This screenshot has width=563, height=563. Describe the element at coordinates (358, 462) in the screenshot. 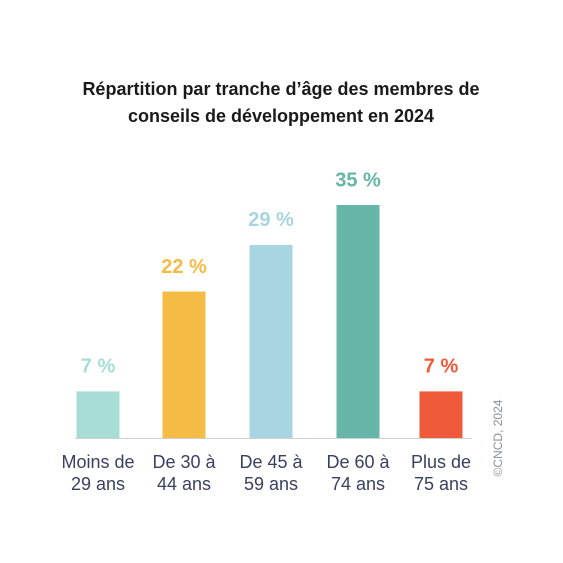

I see `x-tick-label: De 60 à` at that location.